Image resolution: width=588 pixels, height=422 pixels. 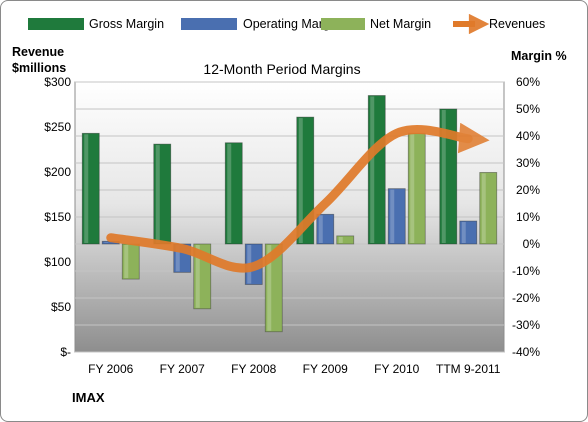 I want to click on chart-title: 12-Month Period Margins, so click(x=281, y=69).